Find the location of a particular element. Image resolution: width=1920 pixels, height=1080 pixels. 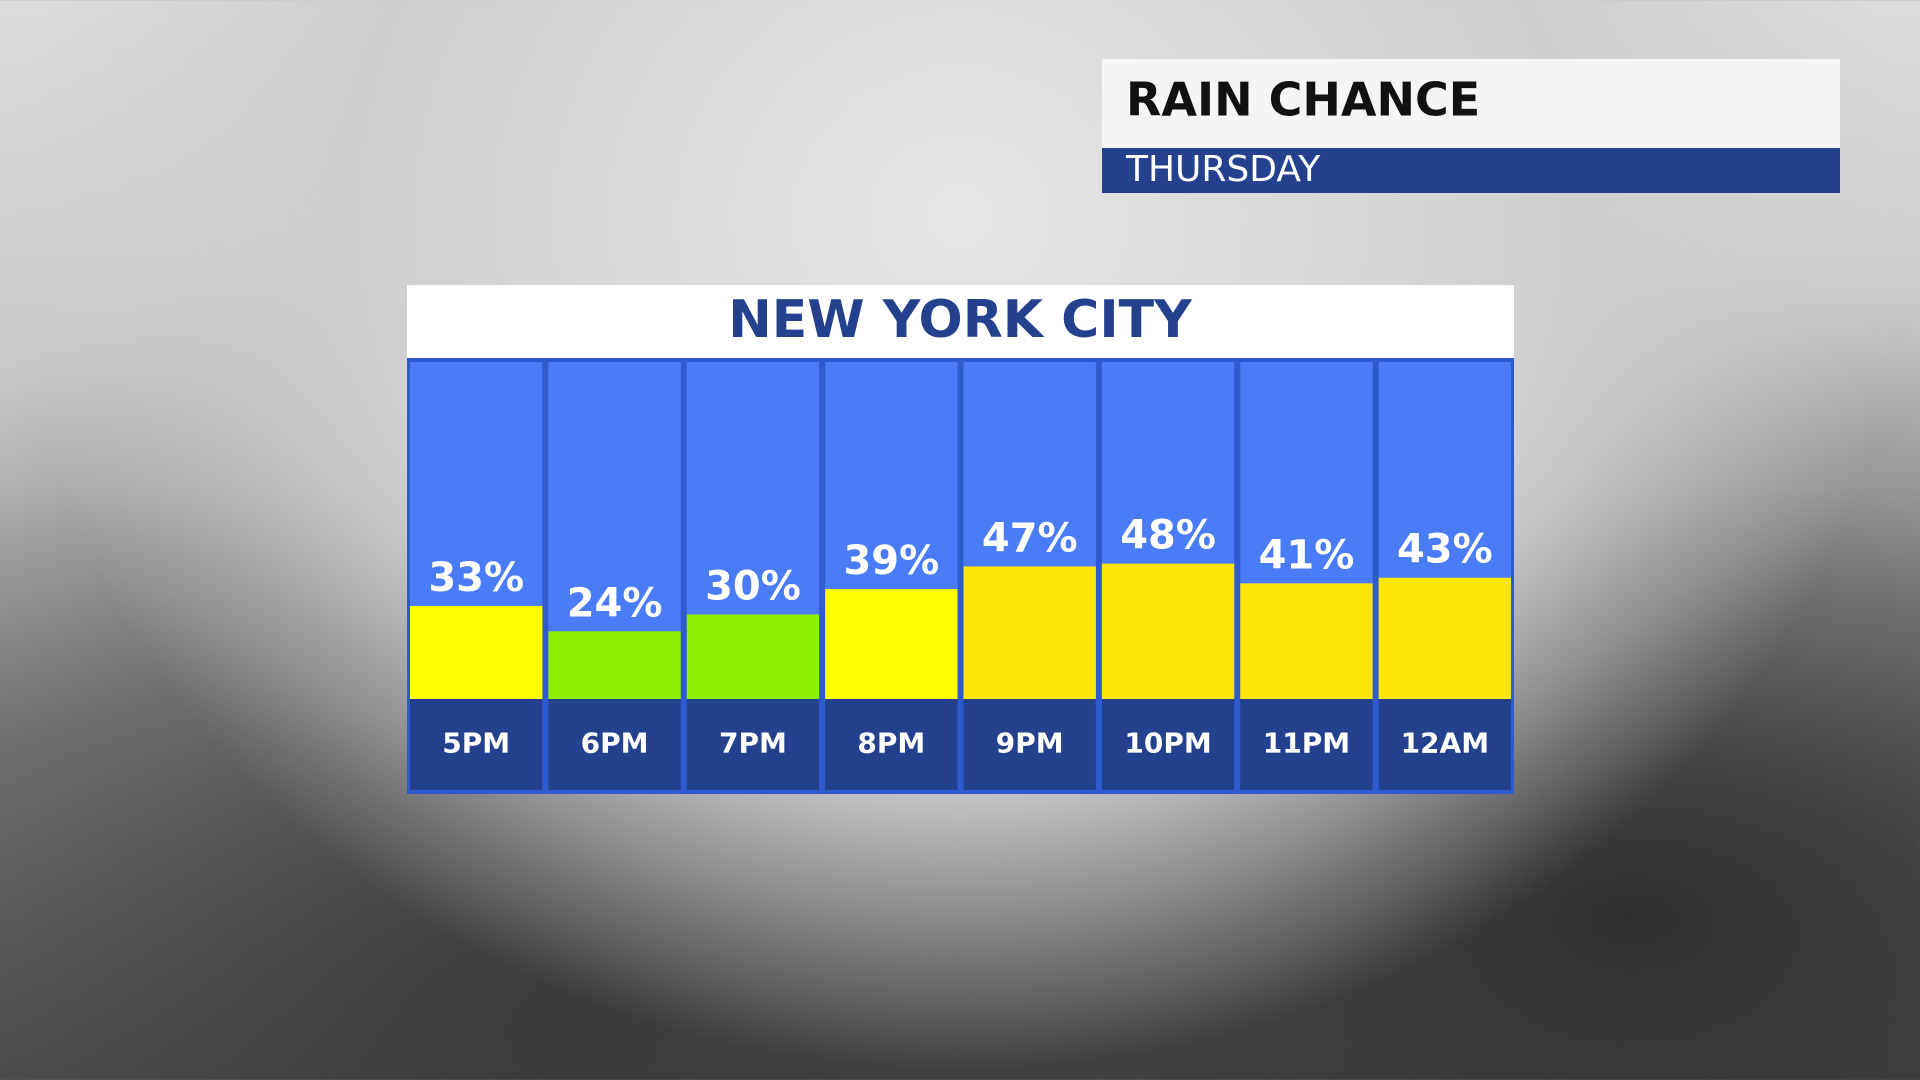

x-tick-label: 8PM is located at coordinates (891, 743).